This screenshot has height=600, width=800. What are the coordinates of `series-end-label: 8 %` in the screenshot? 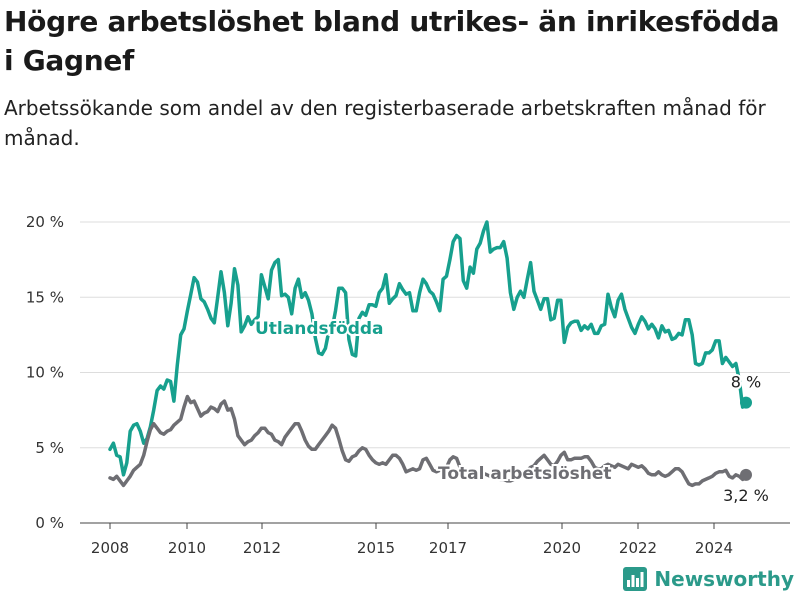 It's located at (746, 382).